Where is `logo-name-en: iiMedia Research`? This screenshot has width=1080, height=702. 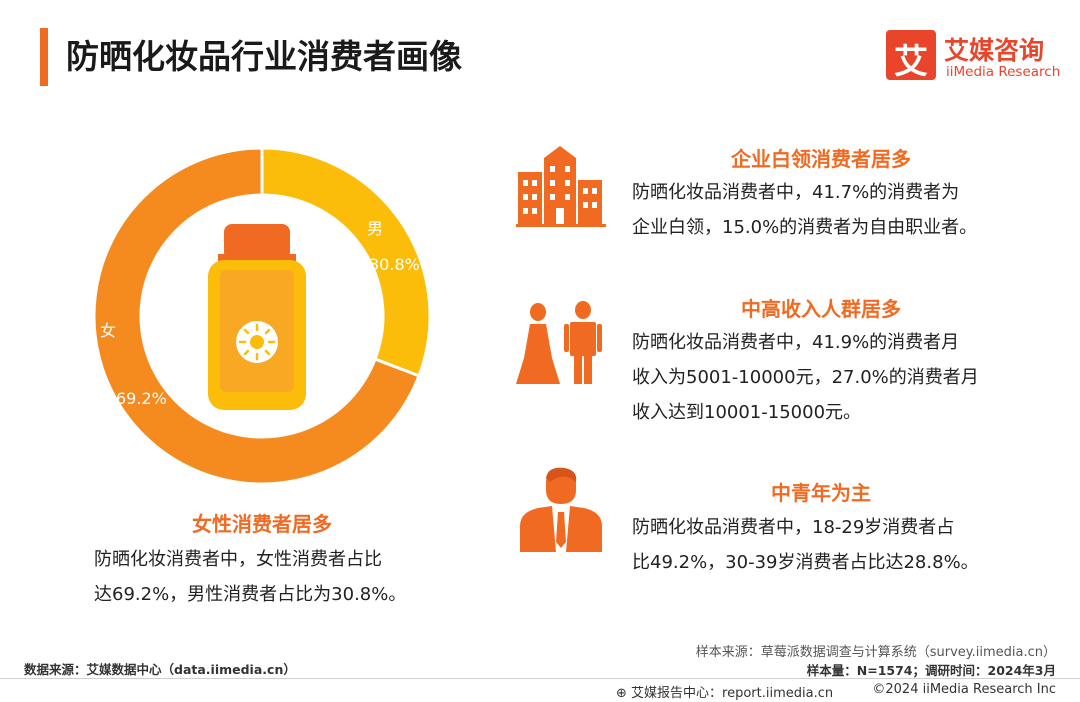 logo-name-en: iiMedia Research is located at coordinates (1003, 72).